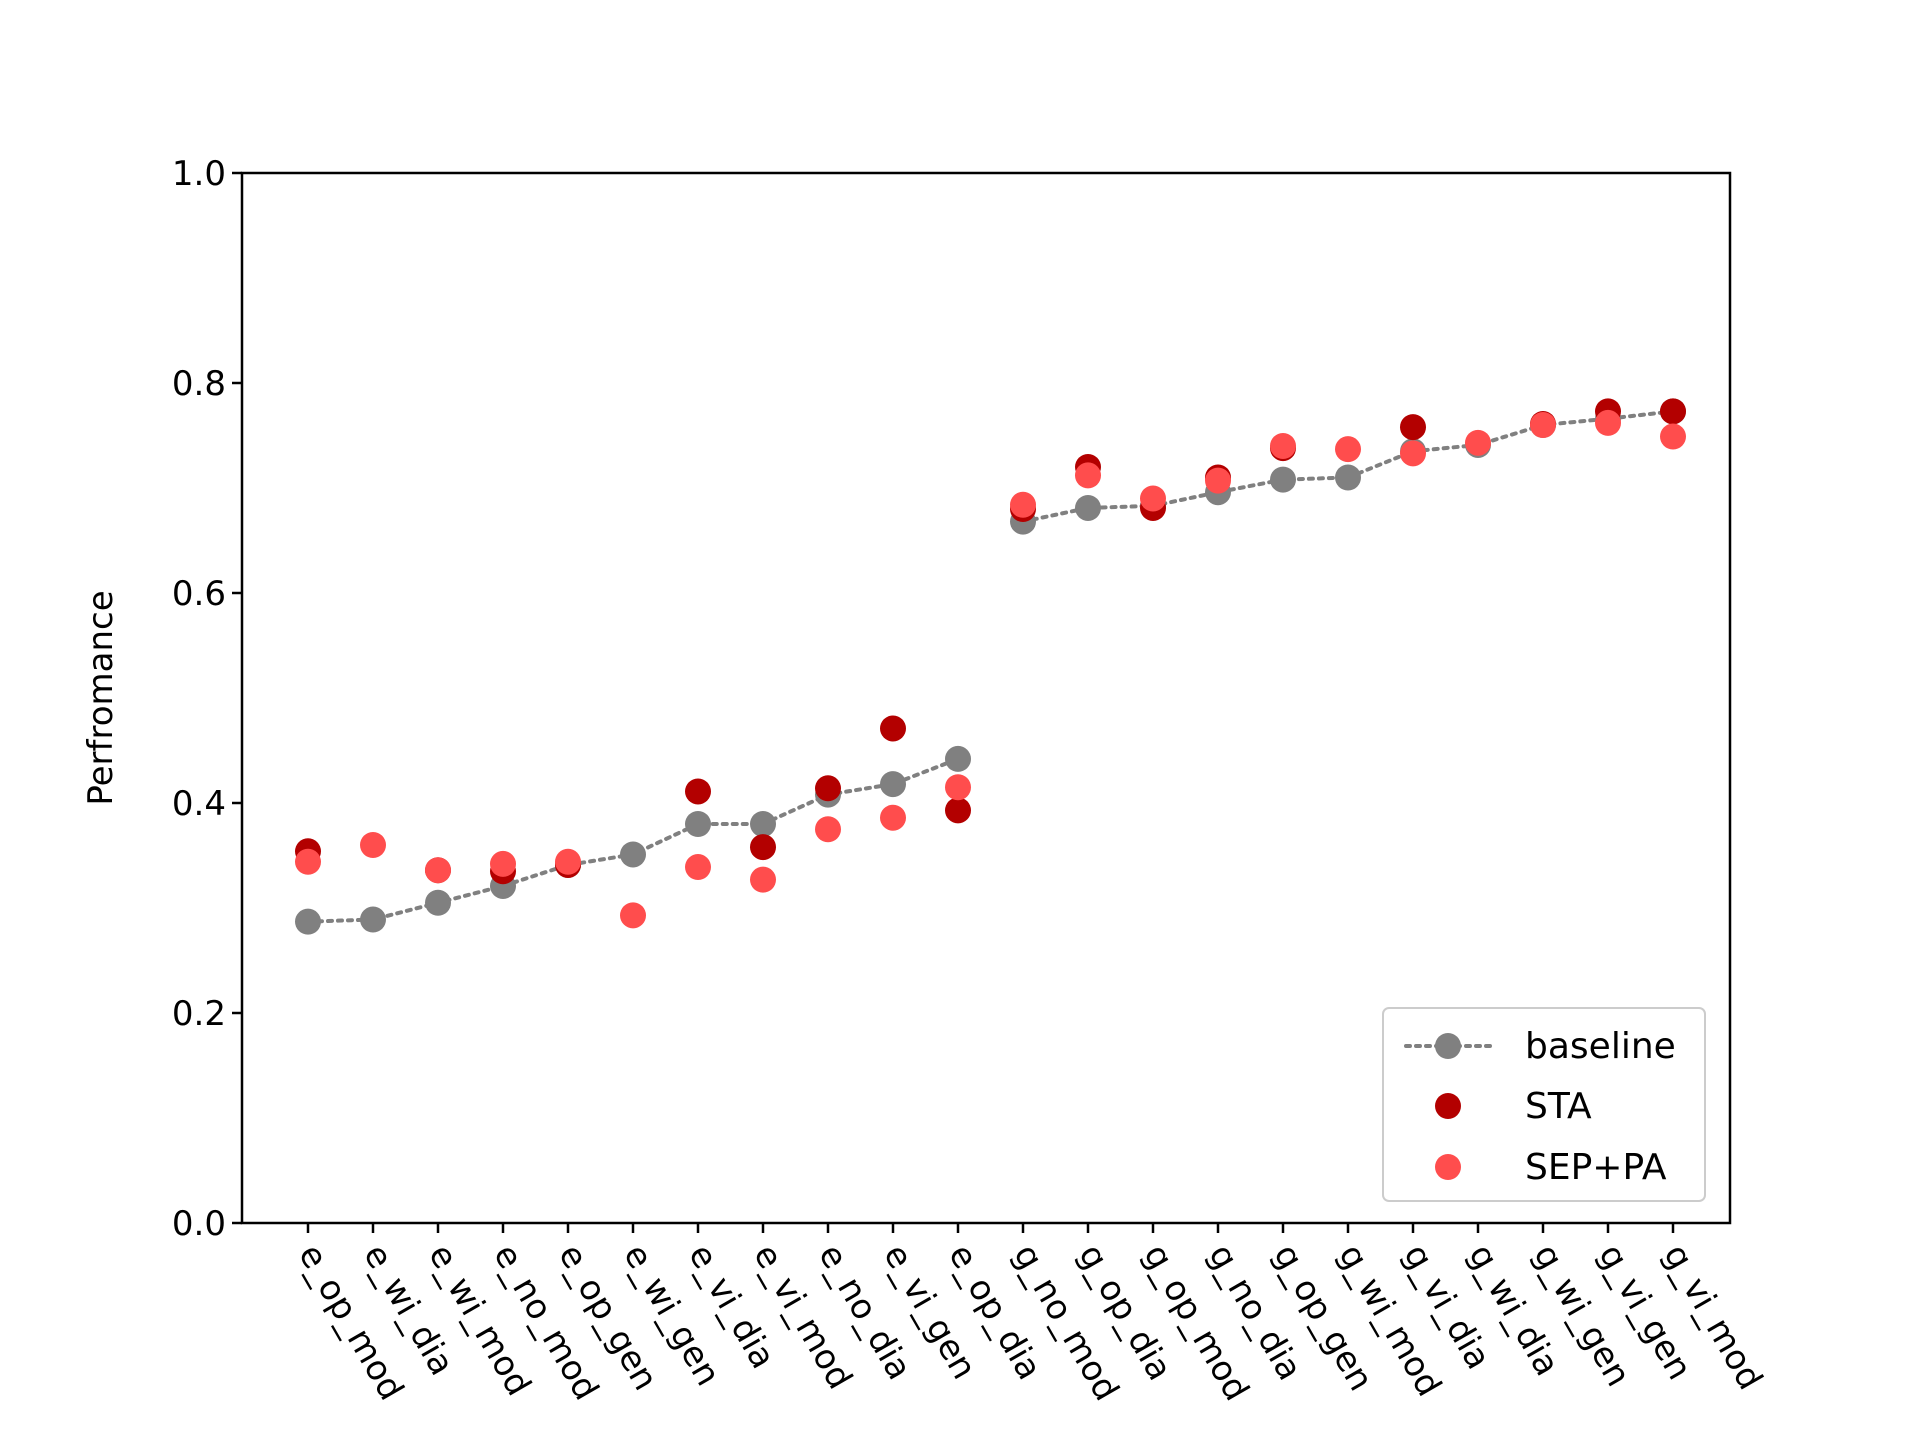 The image size is (1920, 1444). What do you see at coordinates (101, 697) in the screenshot?
I see `y-axis-label: Perfromance` at bounding box center [101, 697].